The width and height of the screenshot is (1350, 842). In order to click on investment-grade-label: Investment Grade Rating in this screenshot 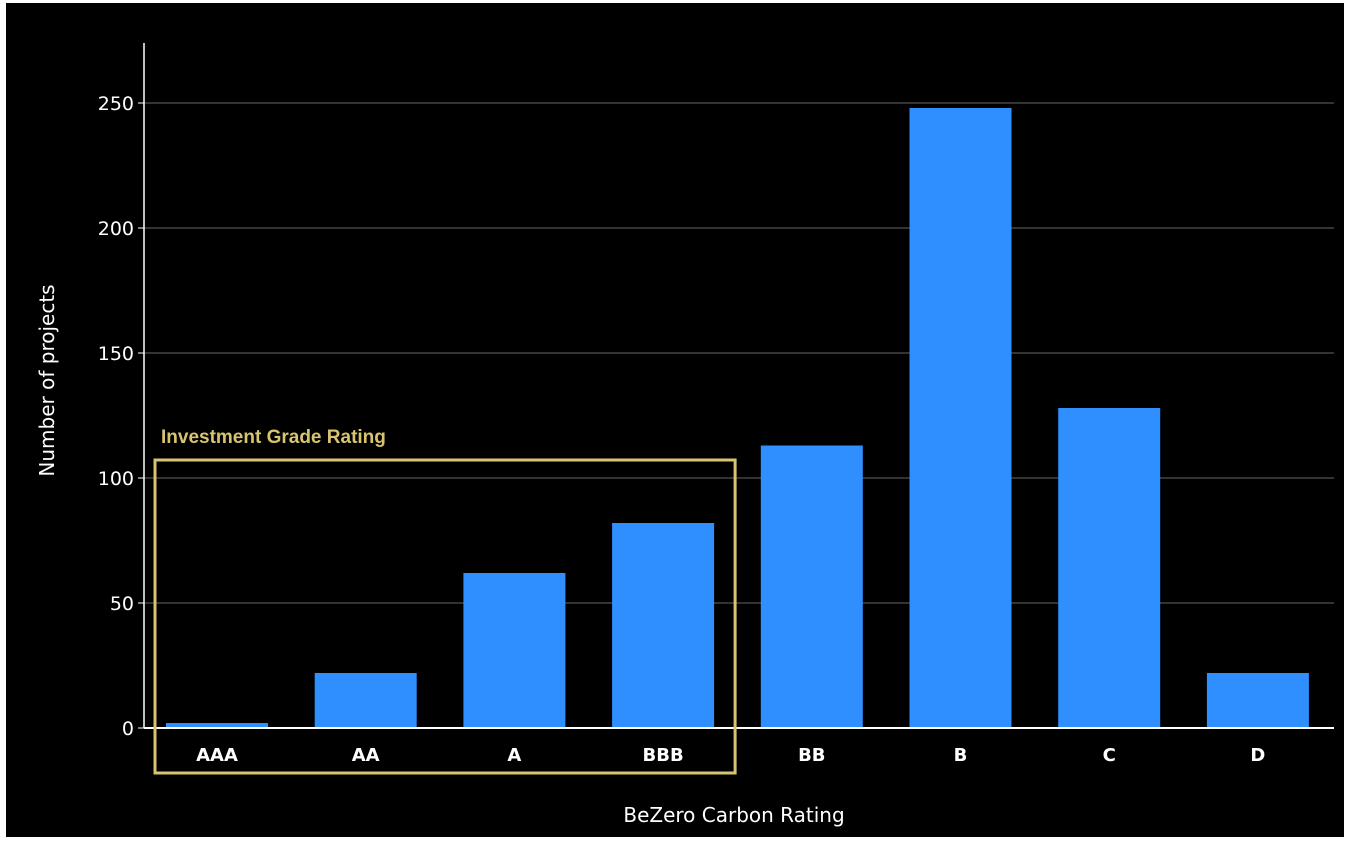, I will do `click(273, 437)`.